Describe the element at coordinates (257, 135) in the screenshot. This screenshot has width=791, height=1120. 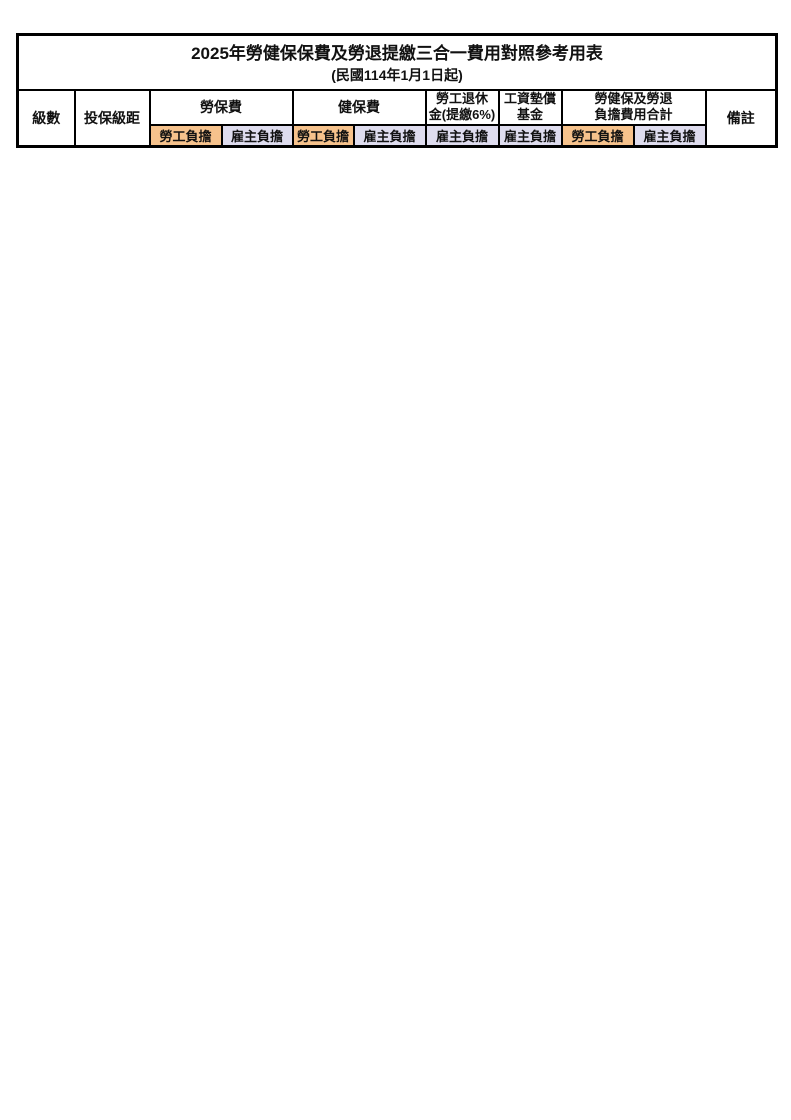
I see `subheader-labor-employer: 雇主負擔` at that location.